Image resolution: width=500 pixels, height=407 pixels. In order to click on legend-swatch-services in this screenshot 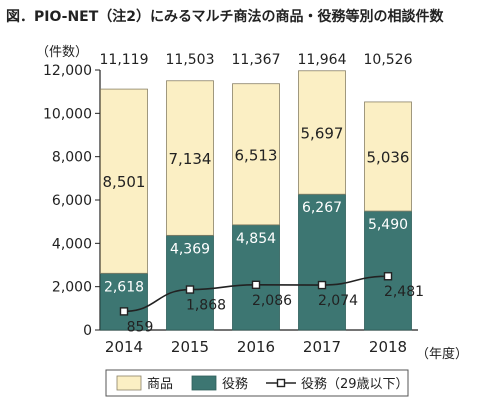, I will do `click(204, 383)`.